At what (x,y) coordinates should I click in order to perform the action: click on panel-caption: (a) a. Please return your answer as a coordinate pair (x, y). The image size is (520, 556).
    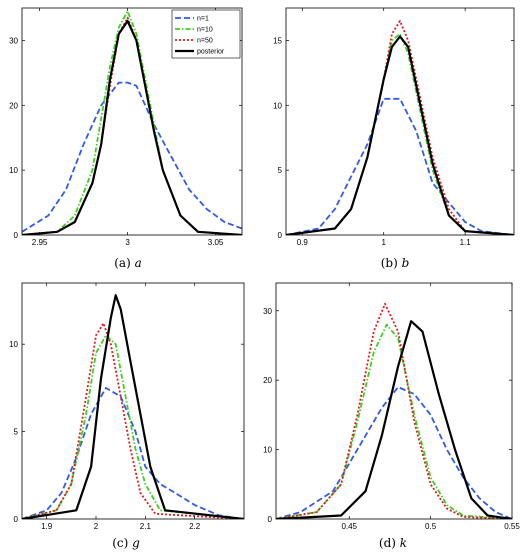
    Looking at the image, I should click on (128, 263).